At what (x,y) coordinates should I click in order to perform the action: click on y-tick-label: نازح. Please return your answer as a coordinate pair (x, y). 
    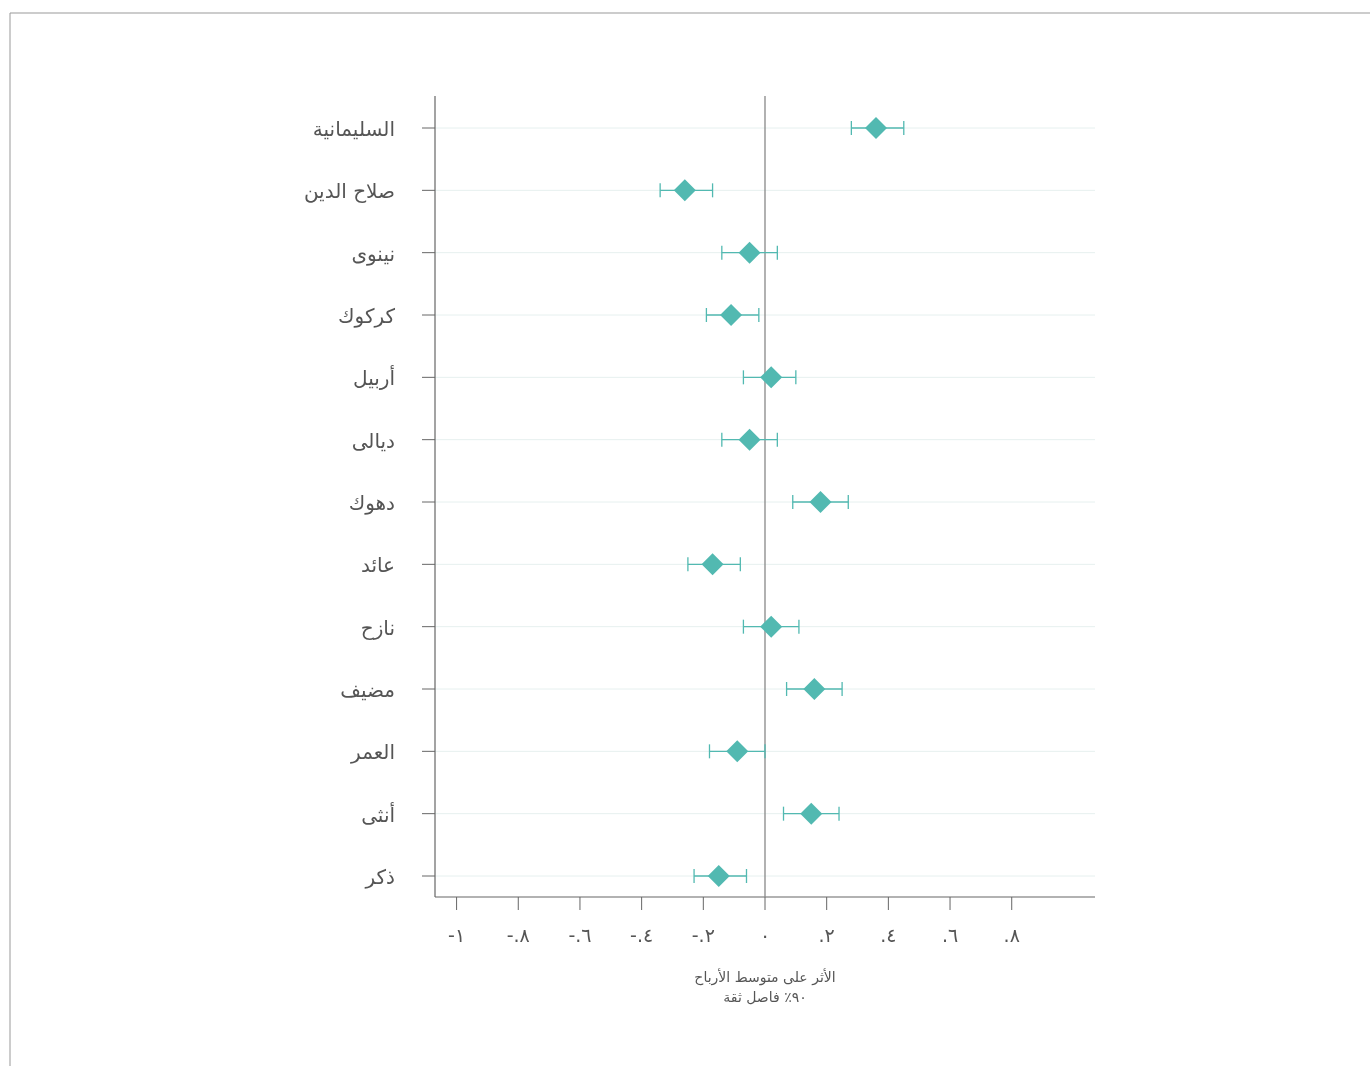
    Looking at the image, I should click on (377, 627).